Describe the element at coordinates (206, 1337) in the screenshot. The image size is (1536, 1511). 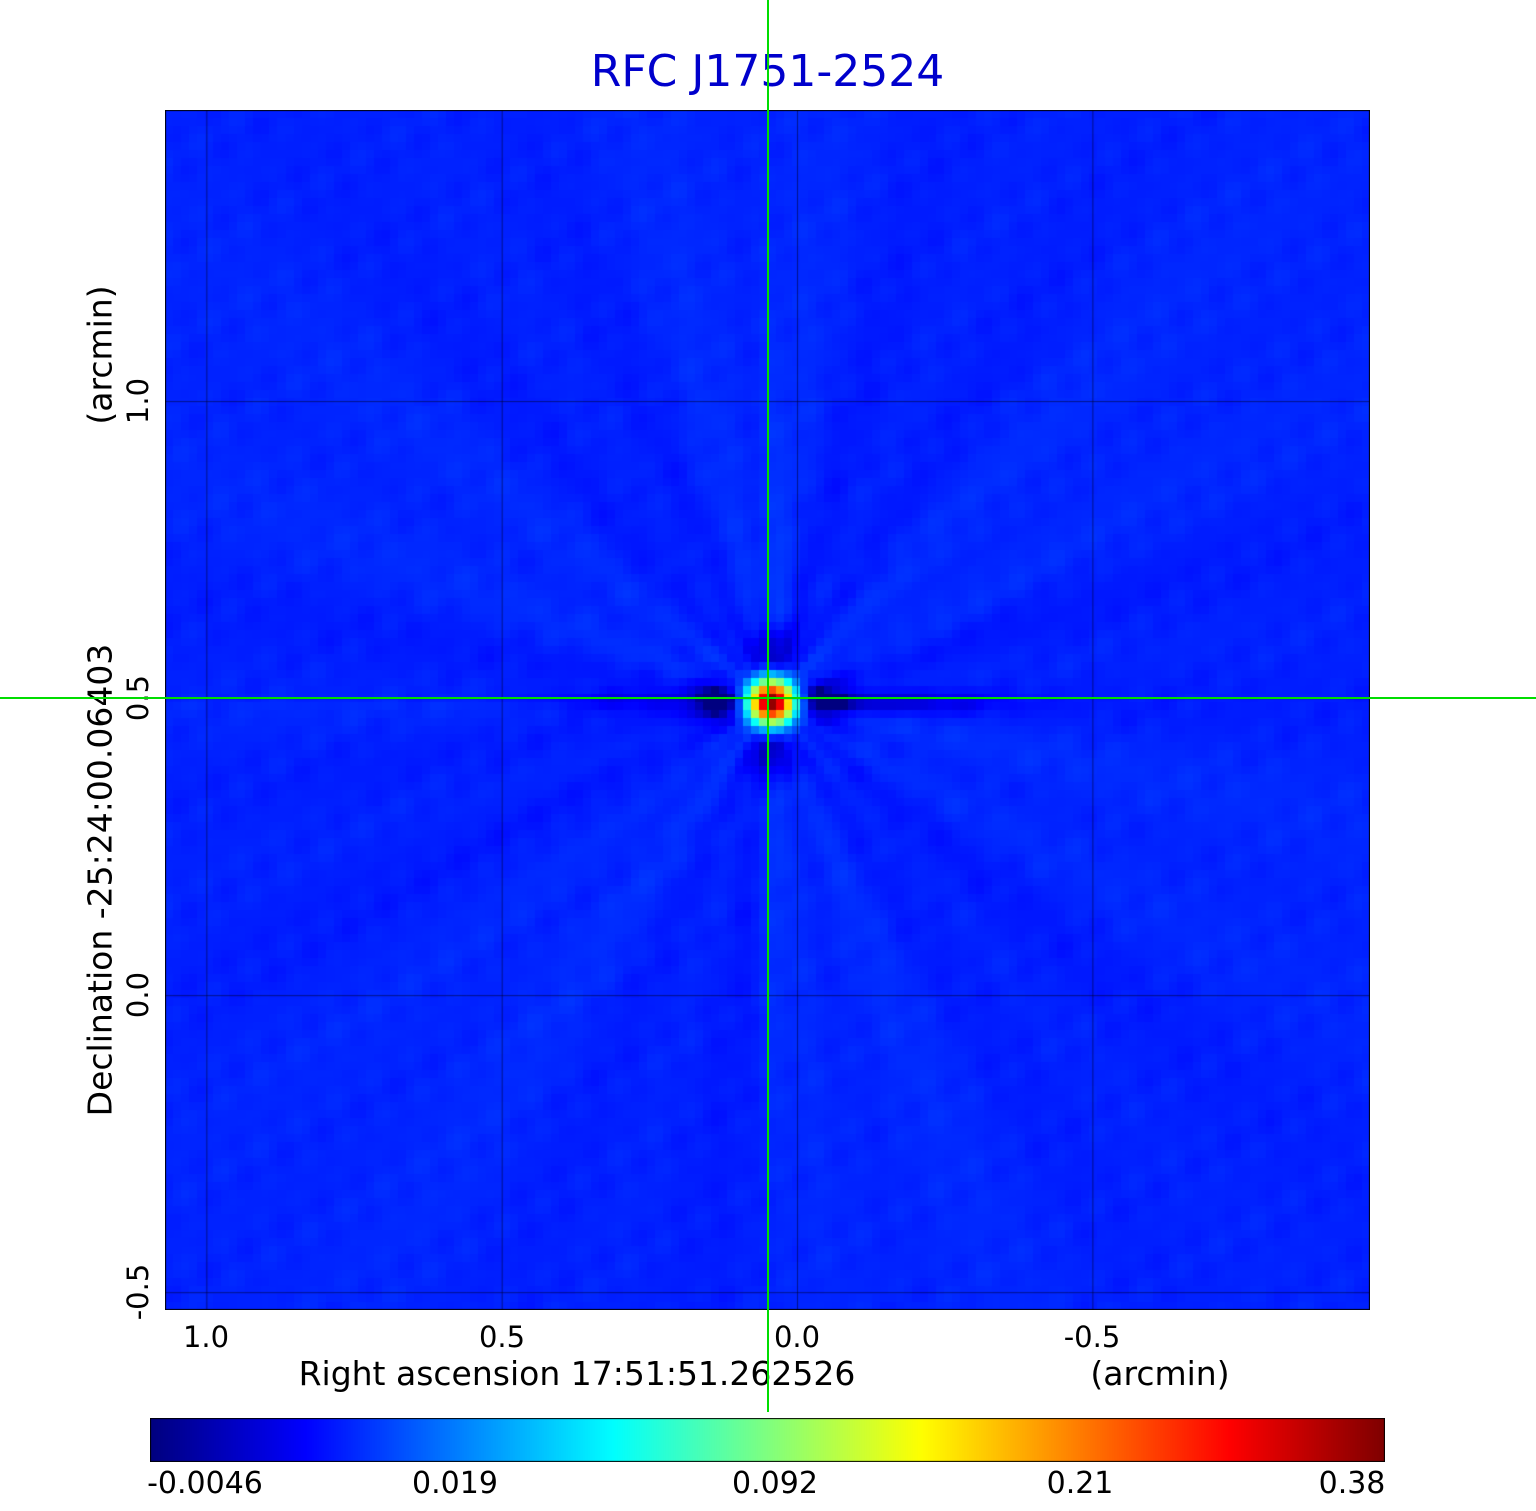
I see `x-tick-label-0: 1.0` at that location.